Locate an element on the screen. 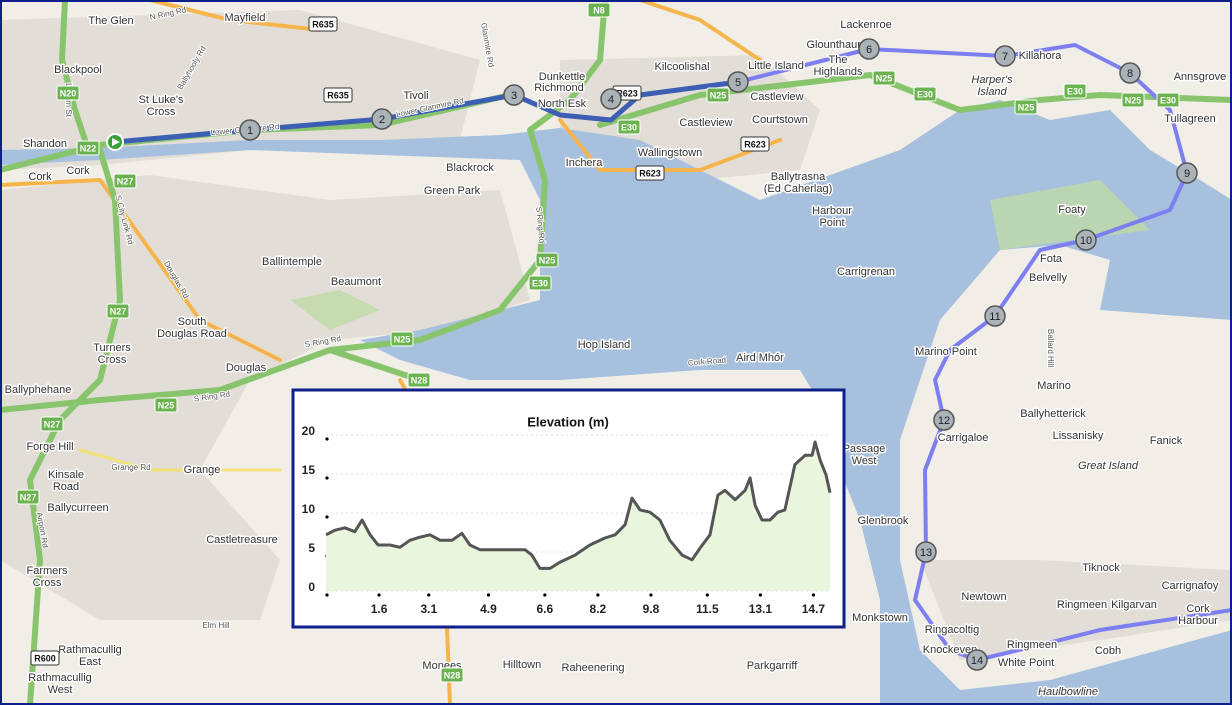 The height and width of the screenshot is (705, 1232). waypoint-label: 6 is located at coordinates (869, 50).